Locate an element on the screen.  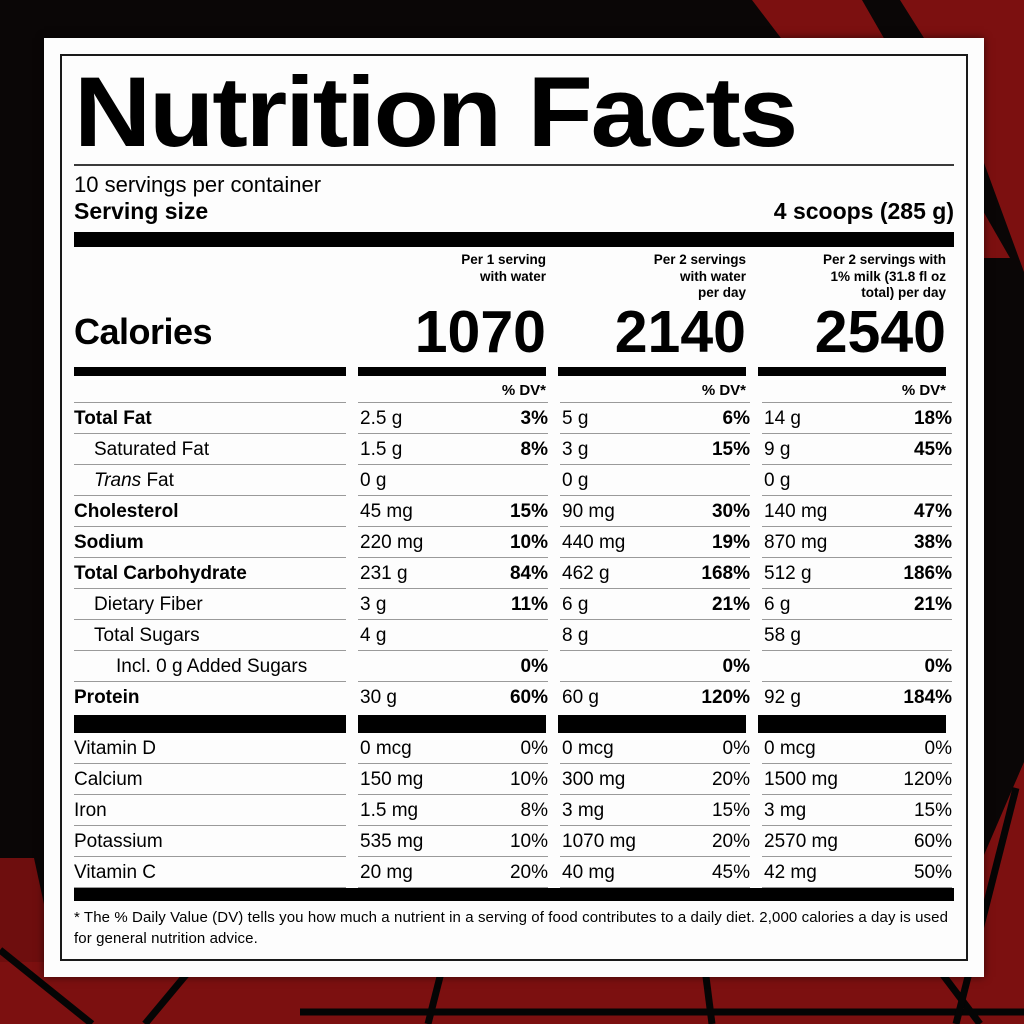
nutrient-values: 4 g 8 g 58 g is located at coordinates (650, 634).